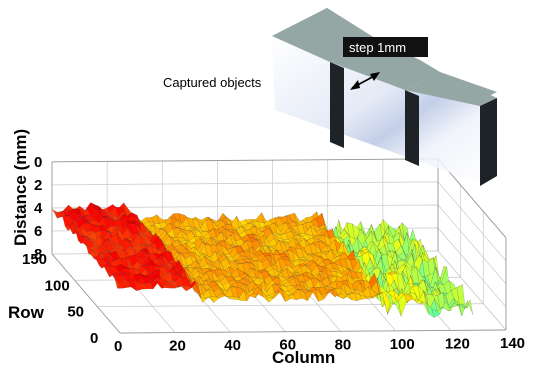 Image resolution: width=542 pixels, height=373 pixels. What do you see at coordinates (57, 285) in the screenshot?
I see `y-tick-label: 100` at bounding box center [57, 285].